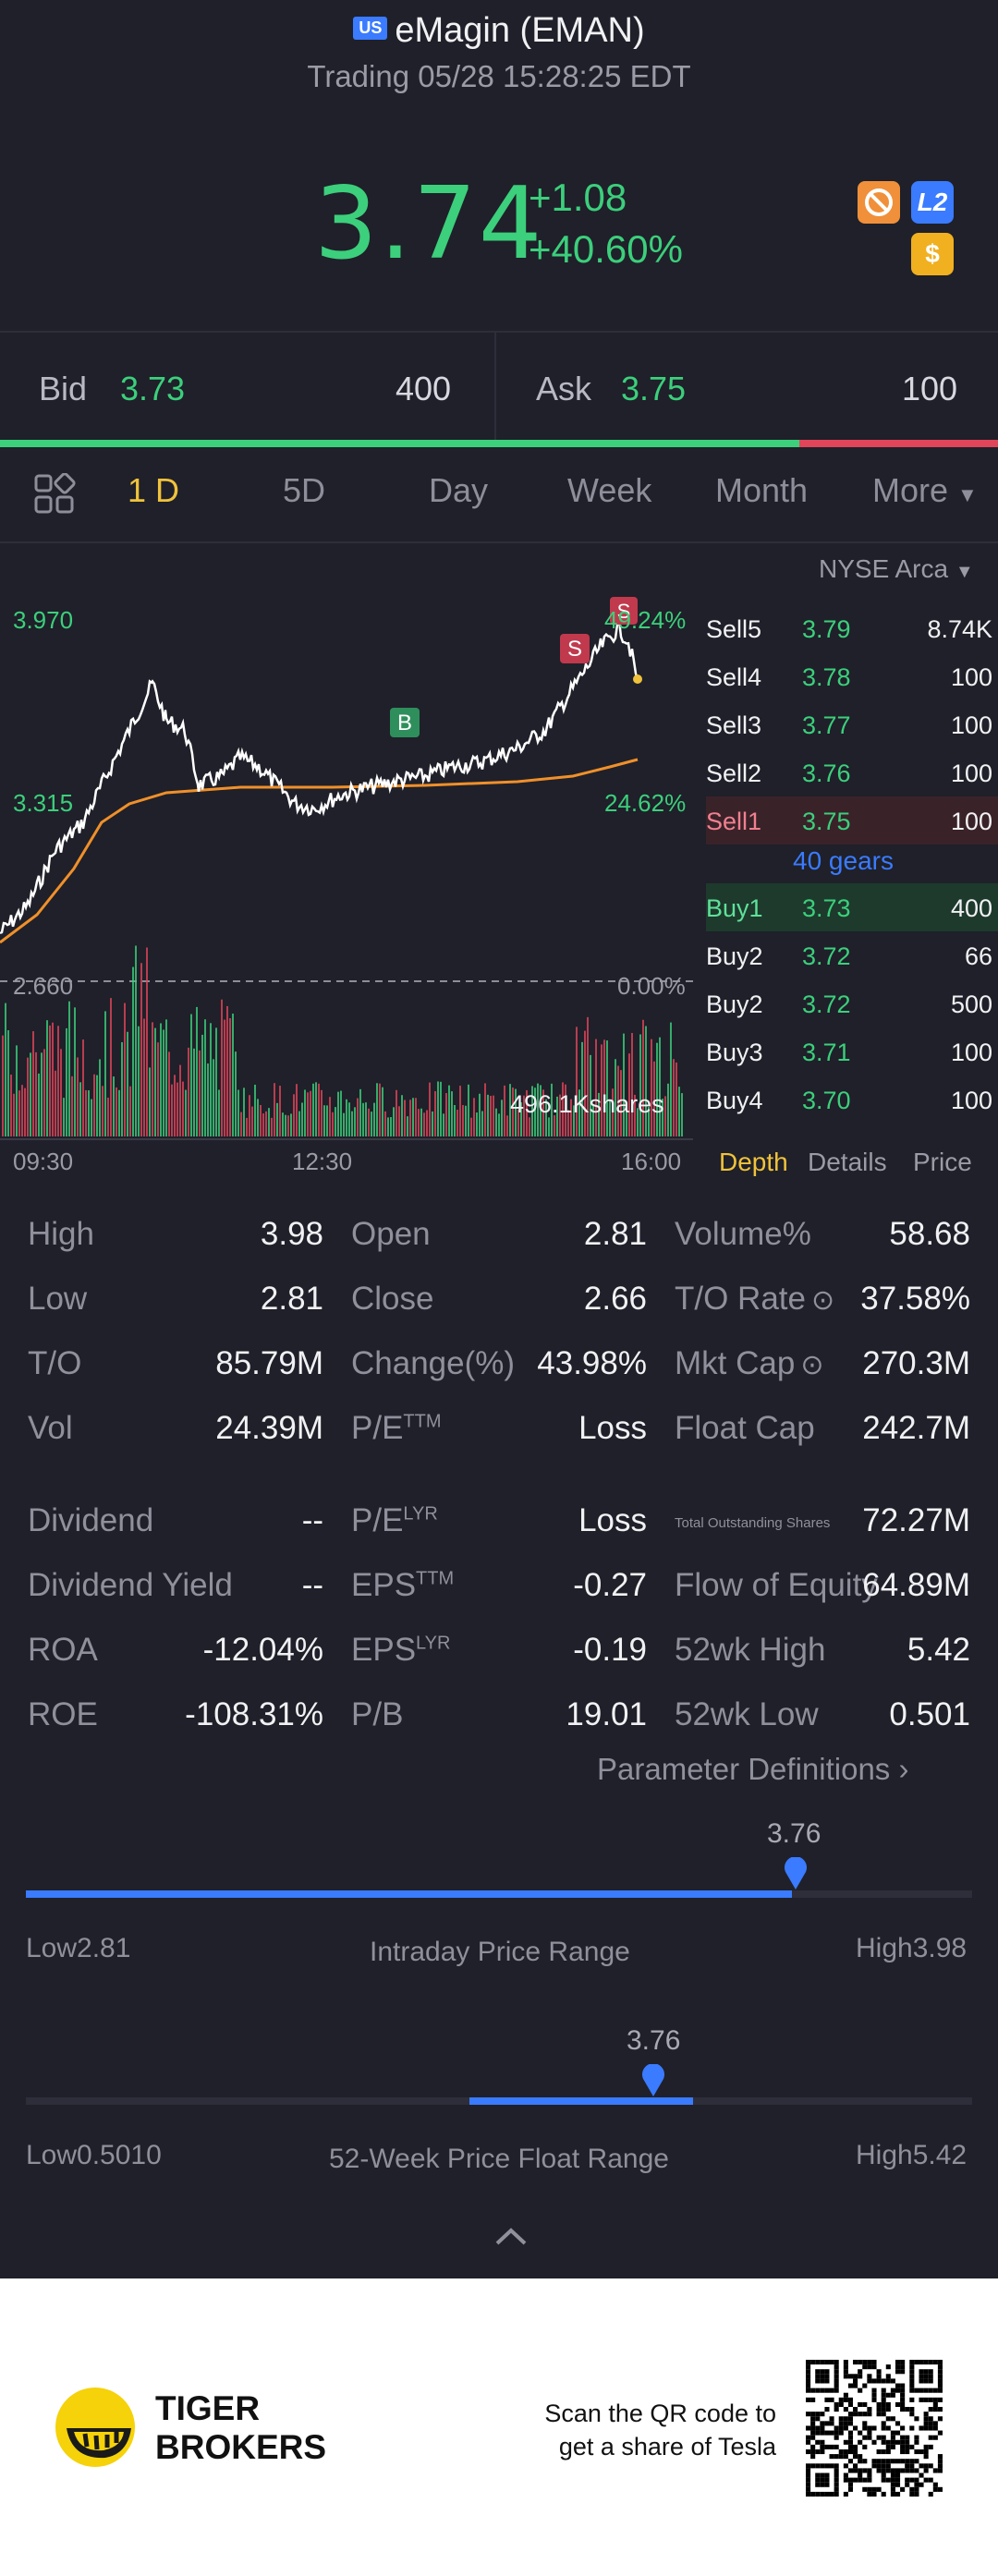 The image size is (998, 2576). I want to click on level2-icon: L2, so click(932, 202).